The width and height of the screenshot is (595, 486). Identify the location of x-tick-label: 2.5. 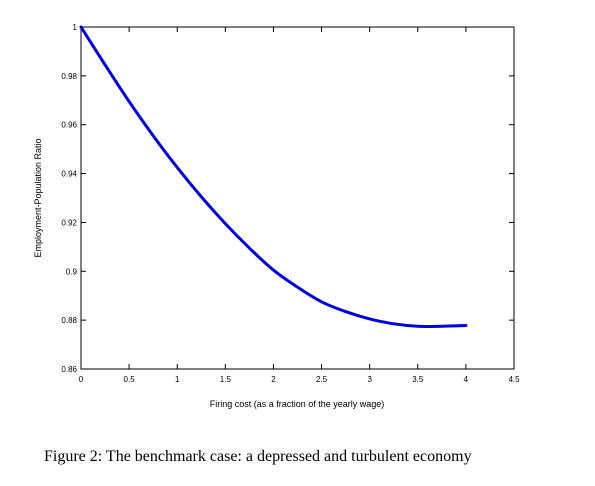
(322, 379).